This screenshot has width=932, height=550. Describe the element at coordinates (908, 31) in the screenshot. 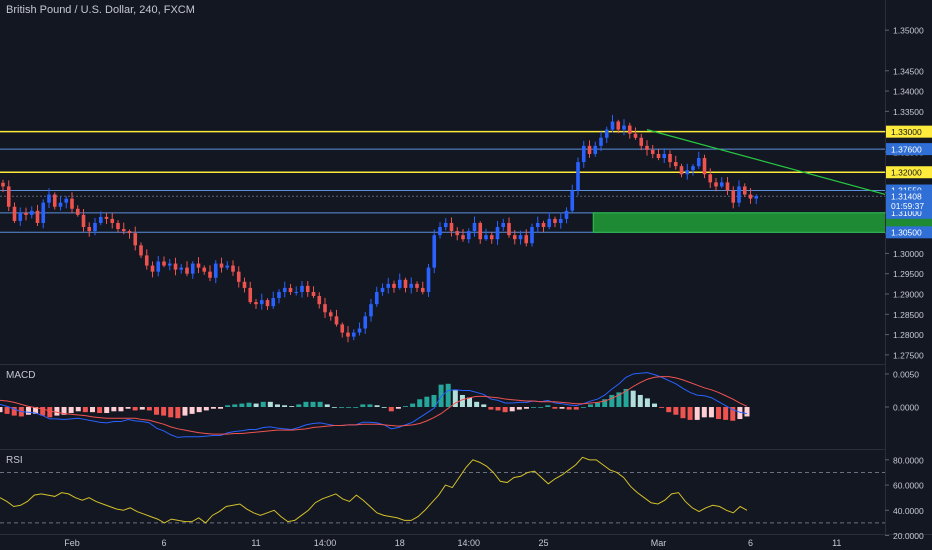

I see `price-tick-label: 1.35000` at that location.